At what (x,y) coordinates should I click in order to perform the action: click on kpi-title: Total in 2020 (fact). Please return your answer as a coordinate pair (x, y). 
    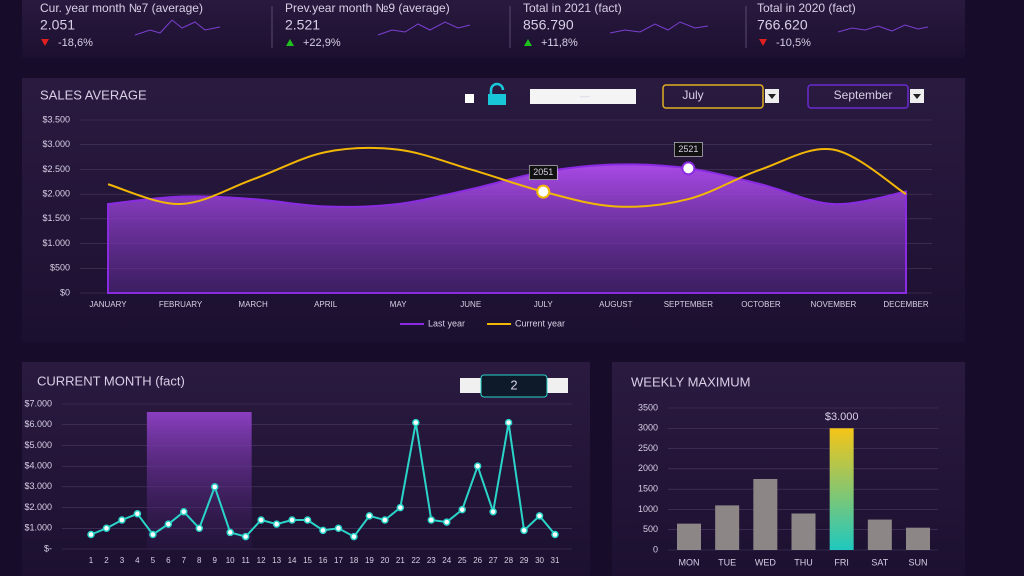
    Looking at the image, I should click on (806, 8).